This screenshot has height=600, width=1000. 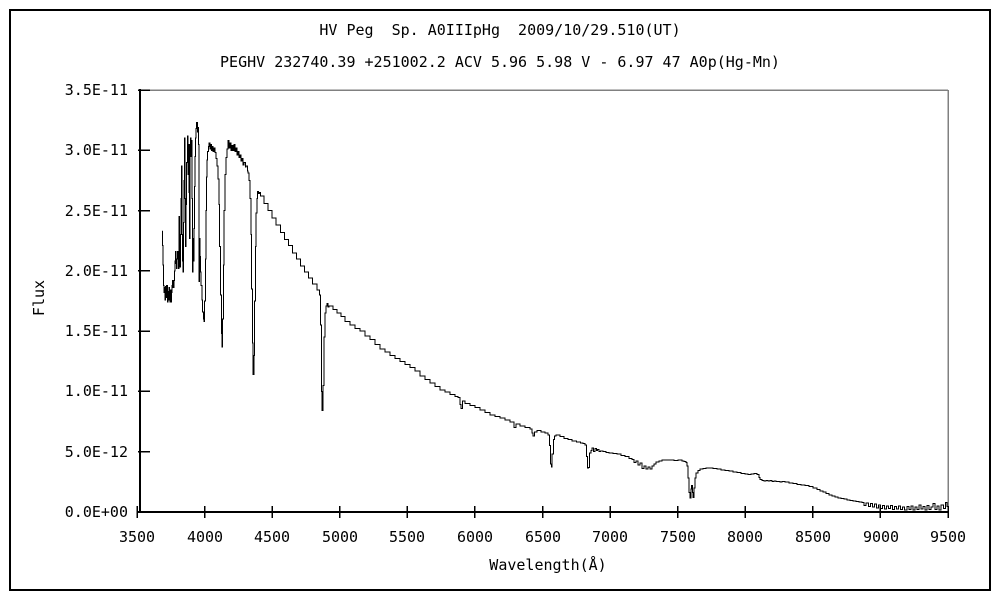 I want to click on x-tick-label: 5500, so click(x=407, y=537).